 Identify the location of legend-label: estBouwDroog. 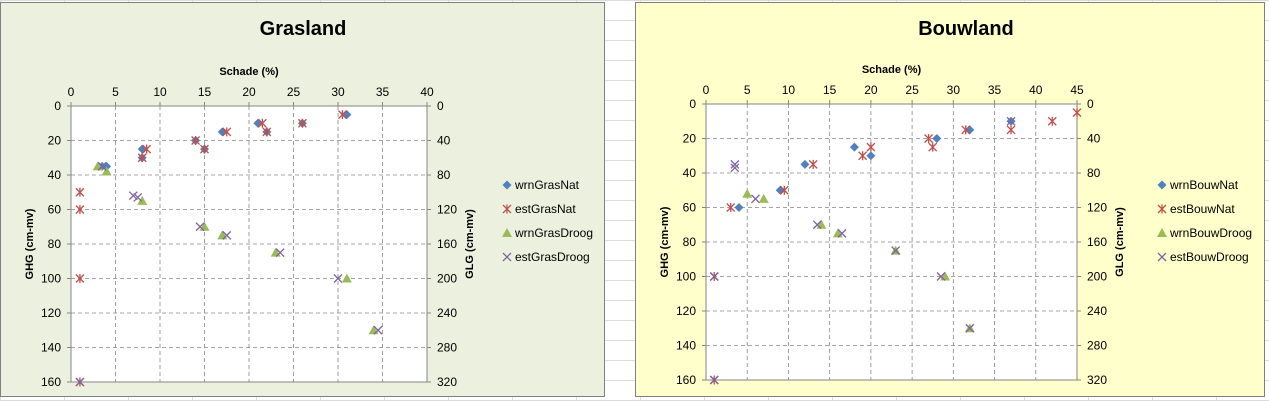
(1209, 257).